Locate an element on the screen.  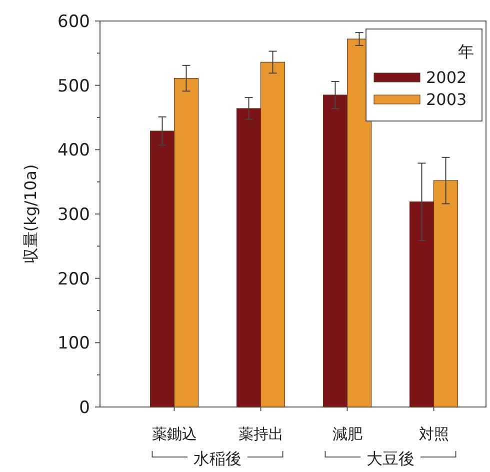
y-tick-label: 200 is located at coordinates (74, 279).